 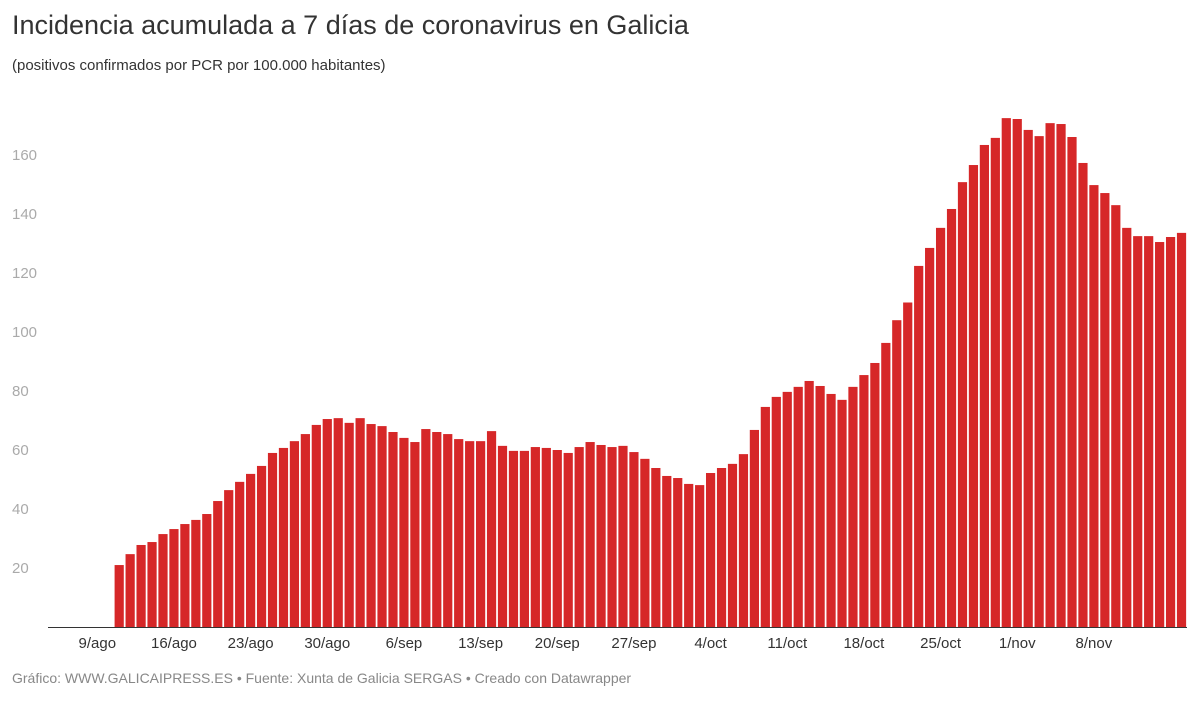 What do you see at coordinates (678, 552) in the screenshot?
I see `bar-1/oct` at bounding box center [678, 552].